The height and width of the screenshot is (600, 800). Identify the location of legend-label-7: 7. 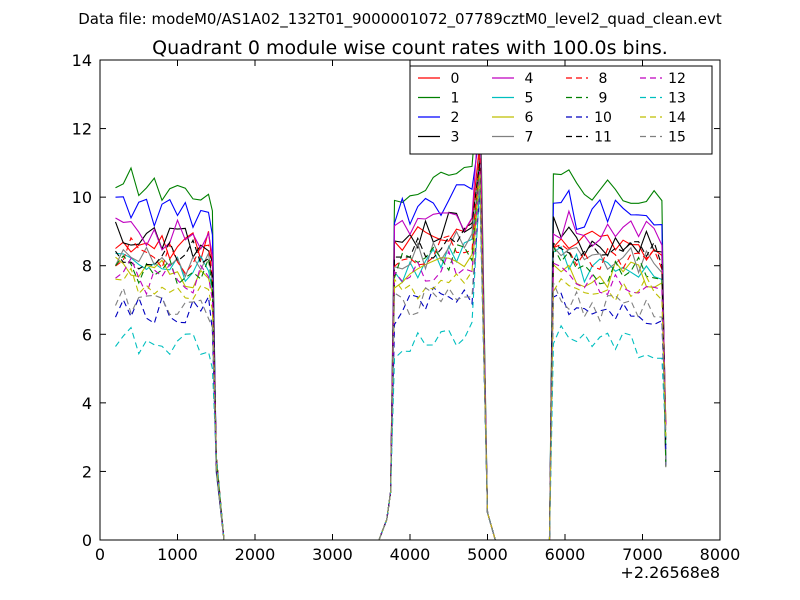
(529, 138).